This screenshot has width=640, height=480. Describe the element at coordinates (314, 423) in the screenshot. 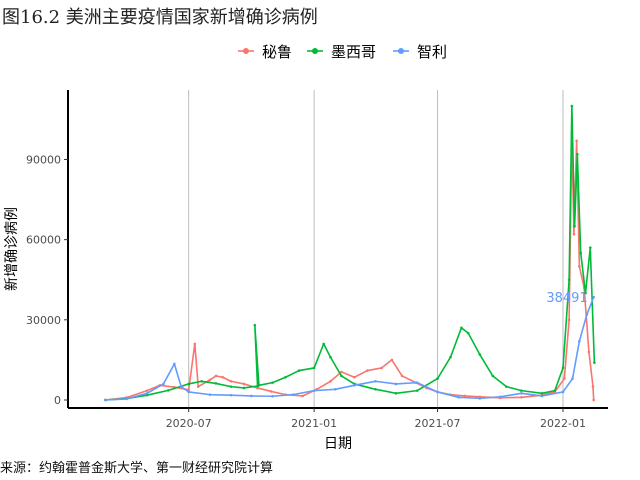

I see `x-tick-label: 2021-01` at that location.